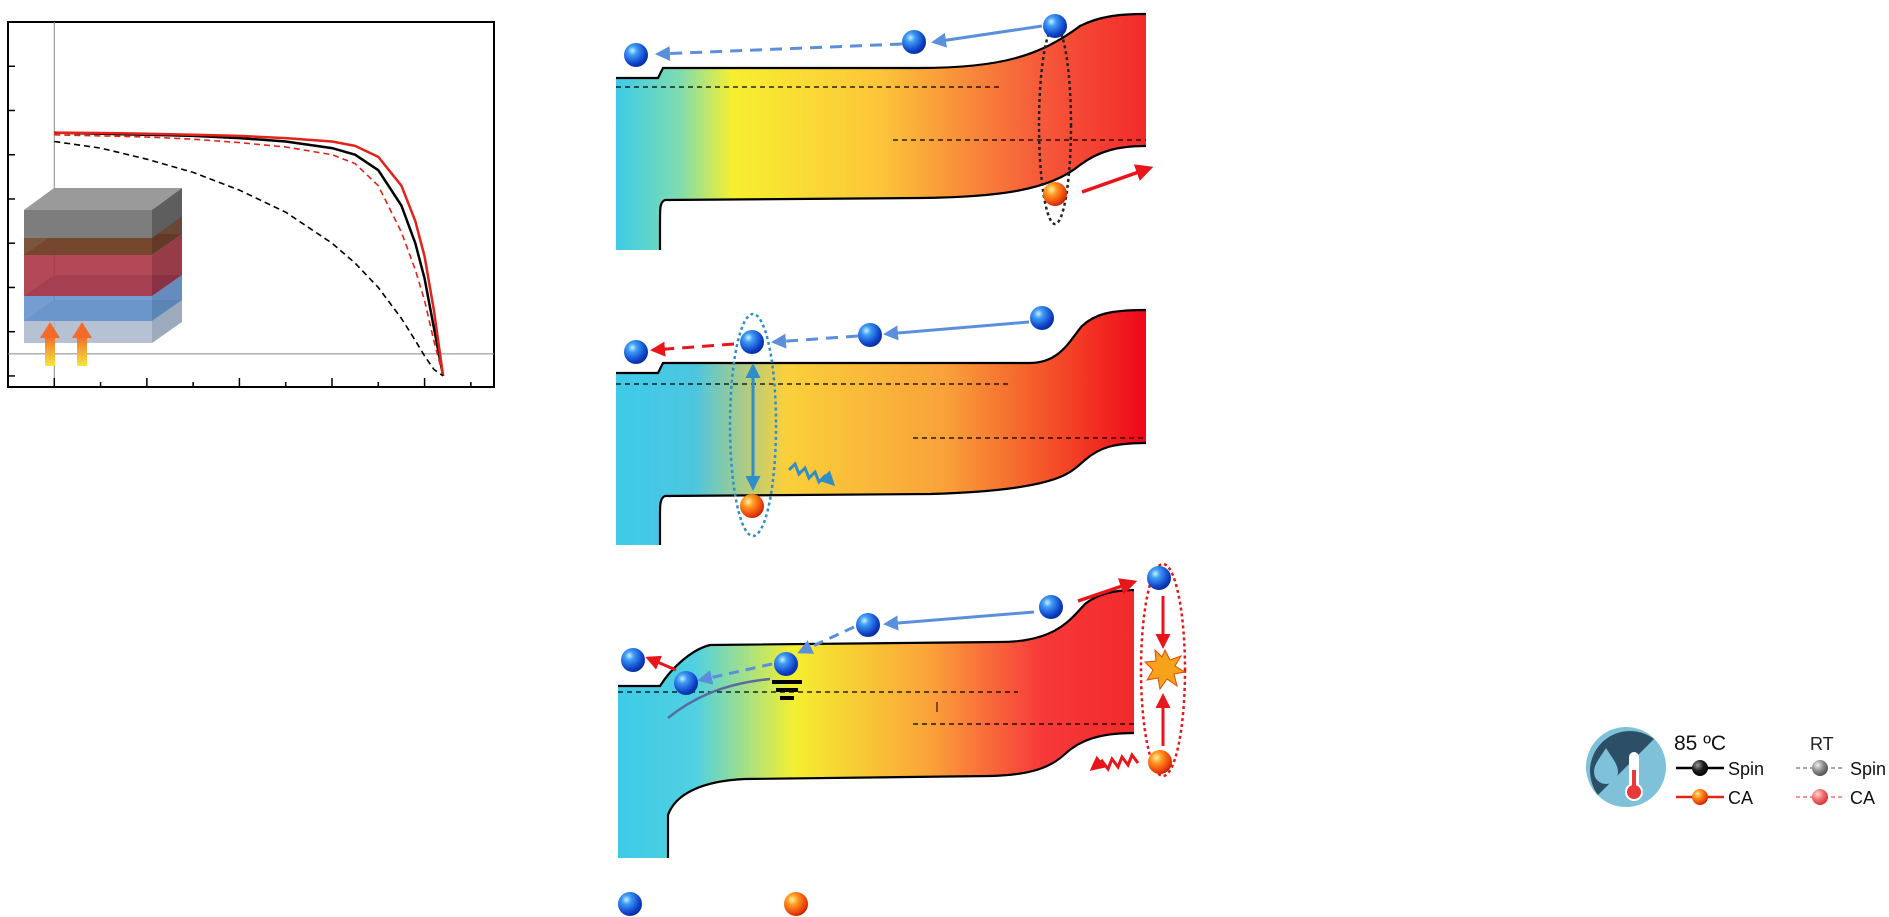  I want to click on electron-path-arrow-1b, so click(779, 52).